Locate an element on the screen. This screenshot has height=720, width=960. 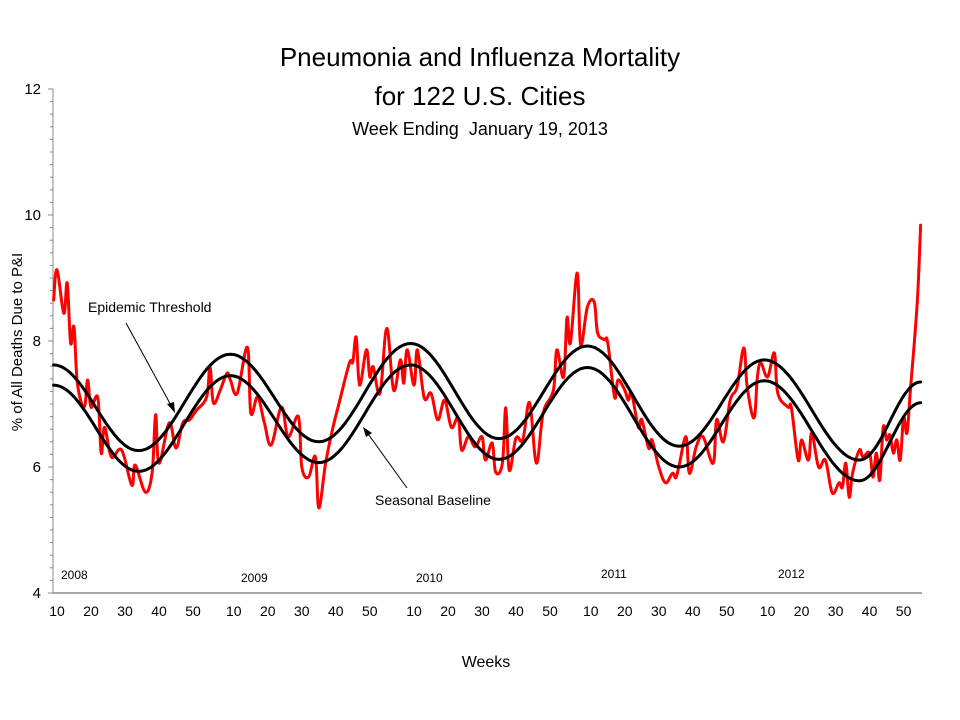
year-label: 2011 is located at coordinates (614, 574).